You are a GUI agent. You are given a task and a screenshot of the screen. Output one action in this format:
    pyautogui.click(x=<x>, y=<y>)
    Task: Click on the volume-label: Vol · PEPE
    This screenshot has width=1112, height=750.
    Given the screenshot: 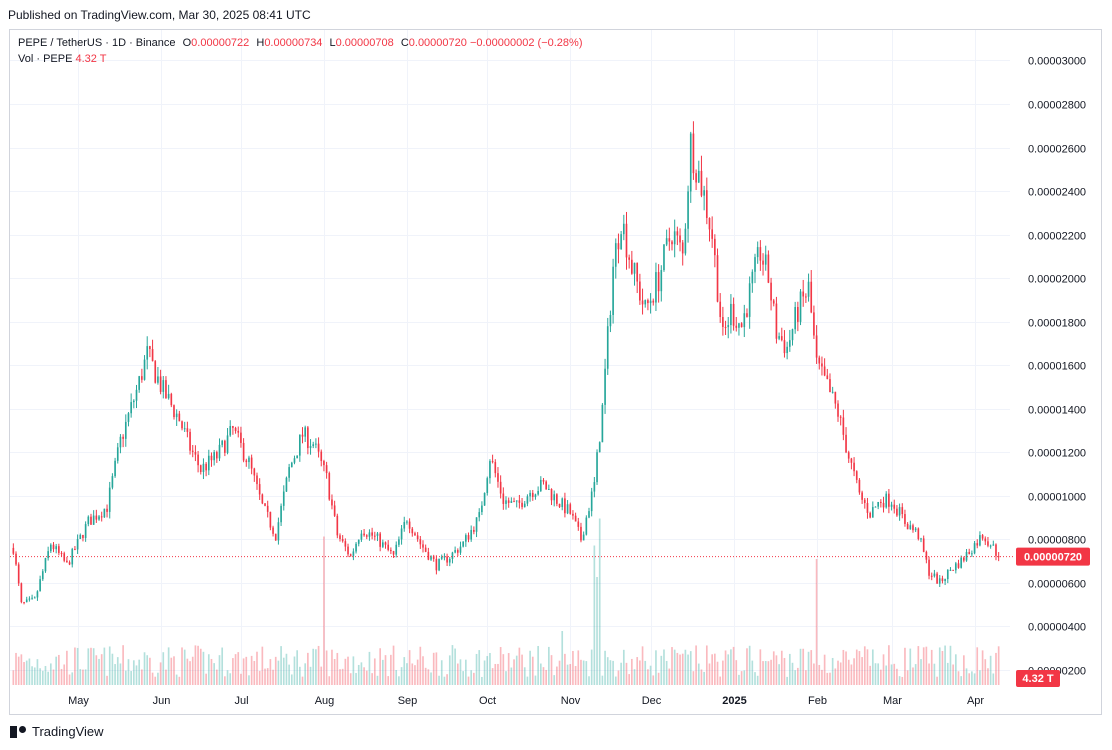 What is the action you would take?
    pyautogui.click(x=45, y=59)
    